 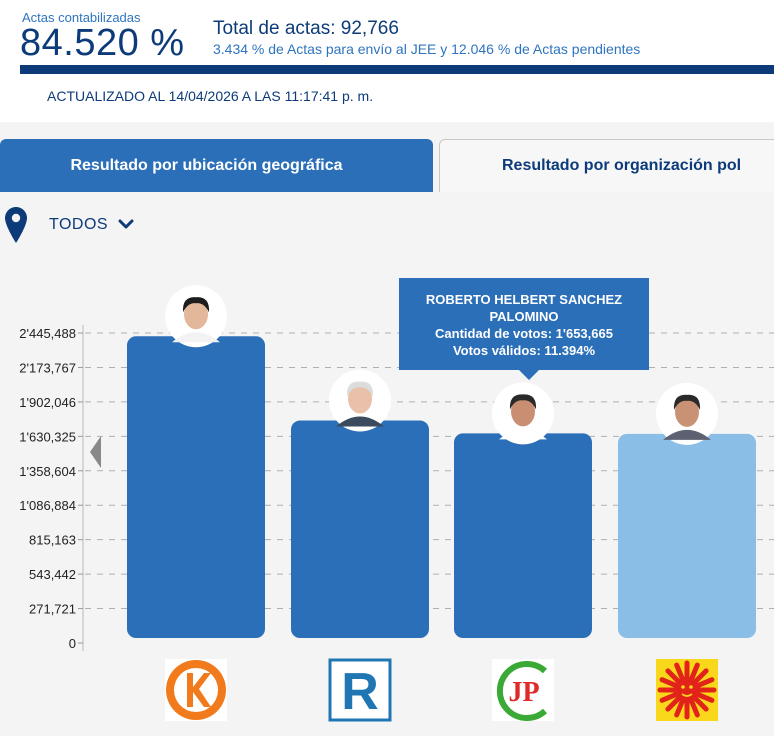 I want to click on actas-progress-fill, so click(x=339, y=69).